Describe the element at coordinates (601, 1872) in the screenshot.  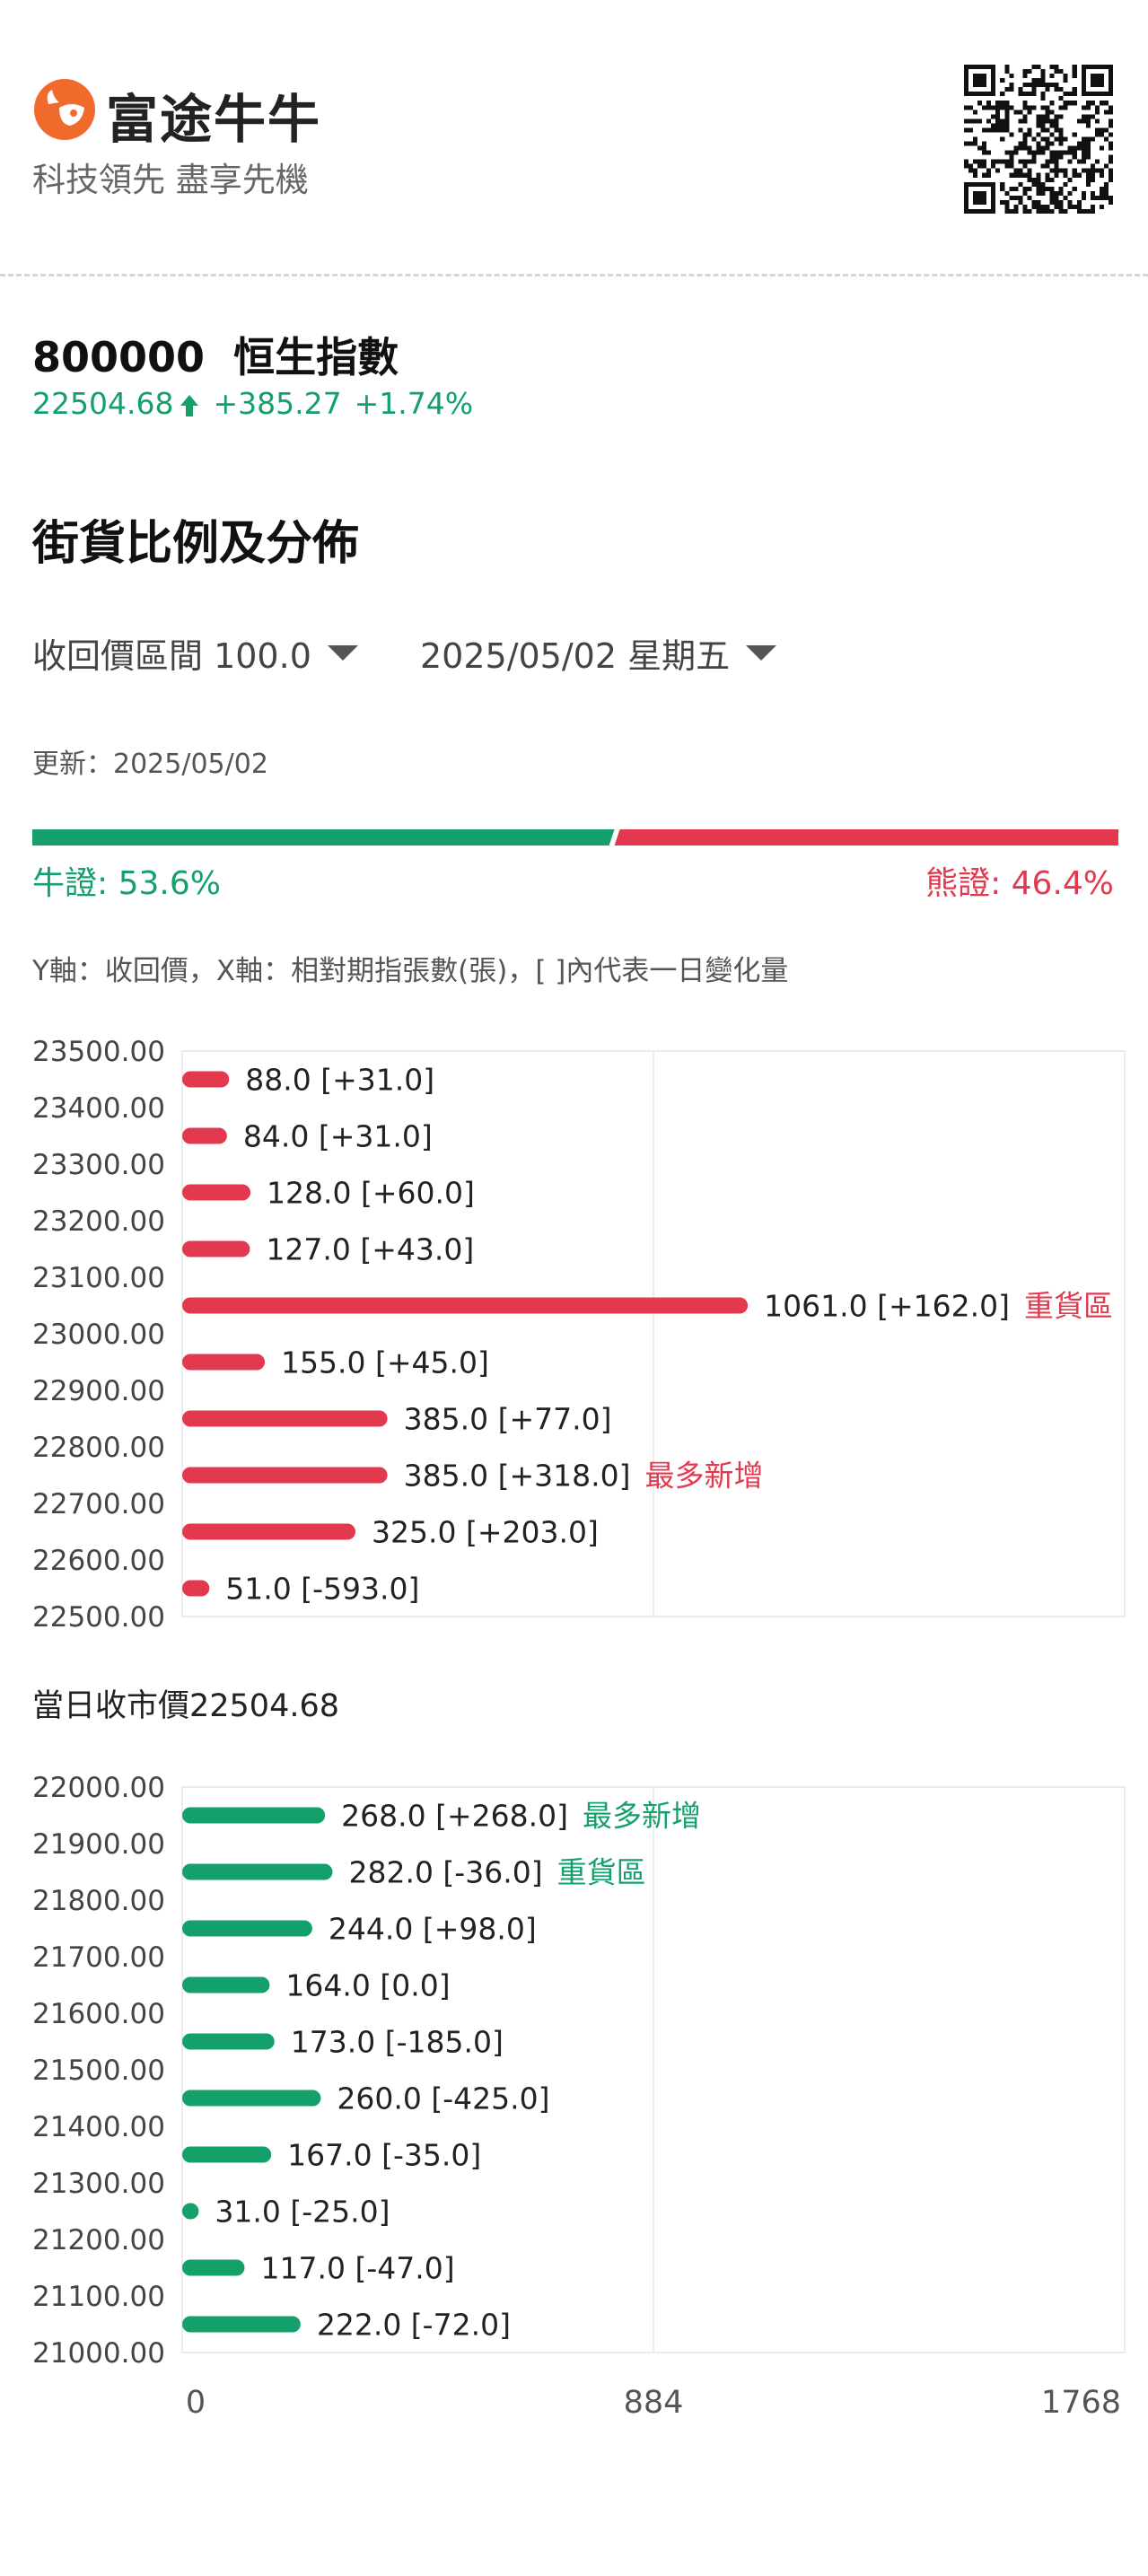
I see `bull-bar-tag: 重貨區` at that location.